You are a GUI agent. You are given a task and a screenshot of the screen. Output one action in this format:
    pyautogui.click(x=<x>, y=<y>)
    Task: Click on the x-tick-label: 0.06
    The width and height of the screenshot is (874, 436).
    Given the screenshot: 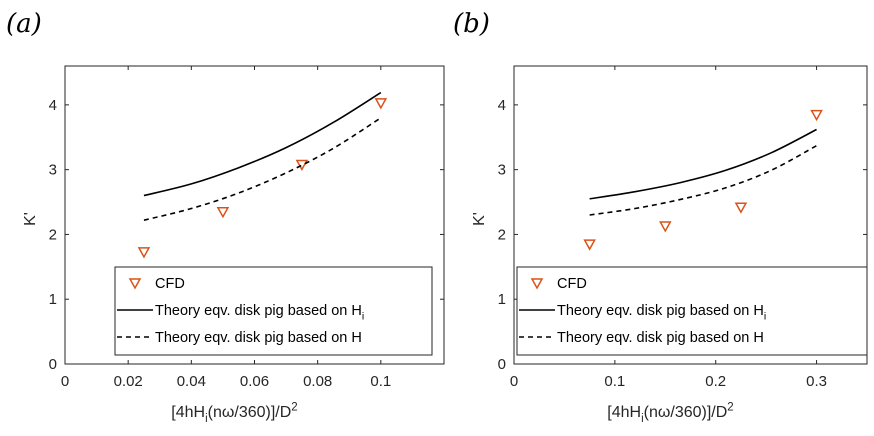 What is the action you would take?
    pyautogui.click(x=254, y=381)
    